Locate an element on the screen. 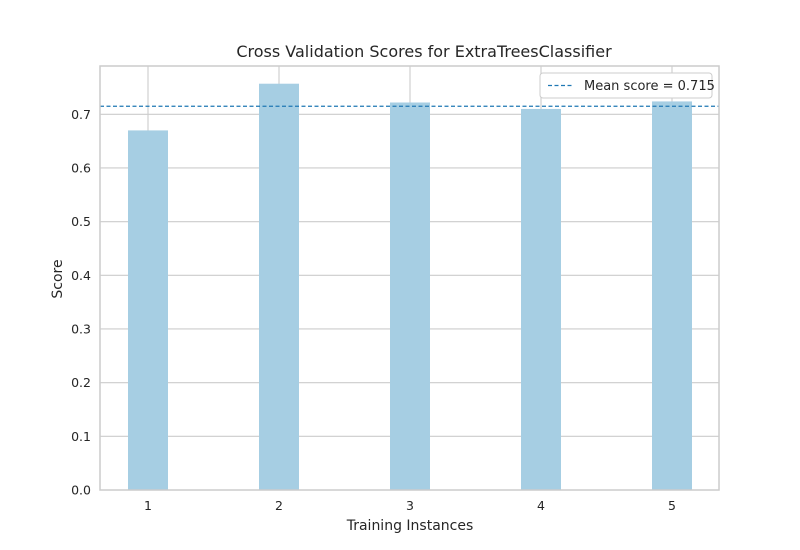 The image size is (800, 550). y-tick-label: 0.2 is located at coordinates (81, 382).